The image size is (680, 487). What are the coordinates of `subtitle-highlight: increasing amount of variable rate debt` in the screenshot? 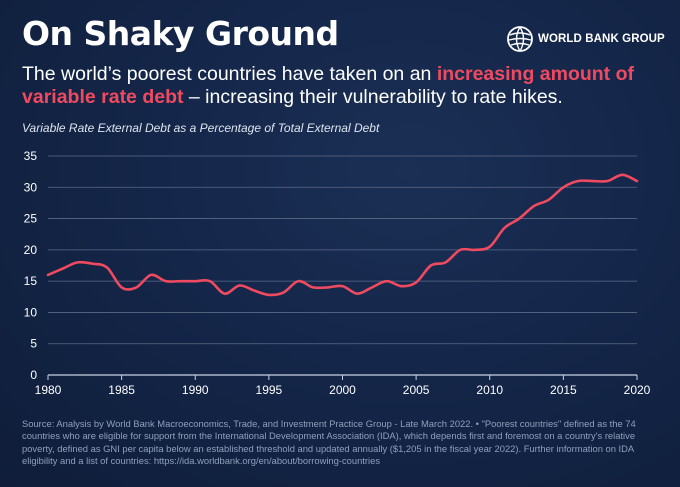 It's located at (328, 85).